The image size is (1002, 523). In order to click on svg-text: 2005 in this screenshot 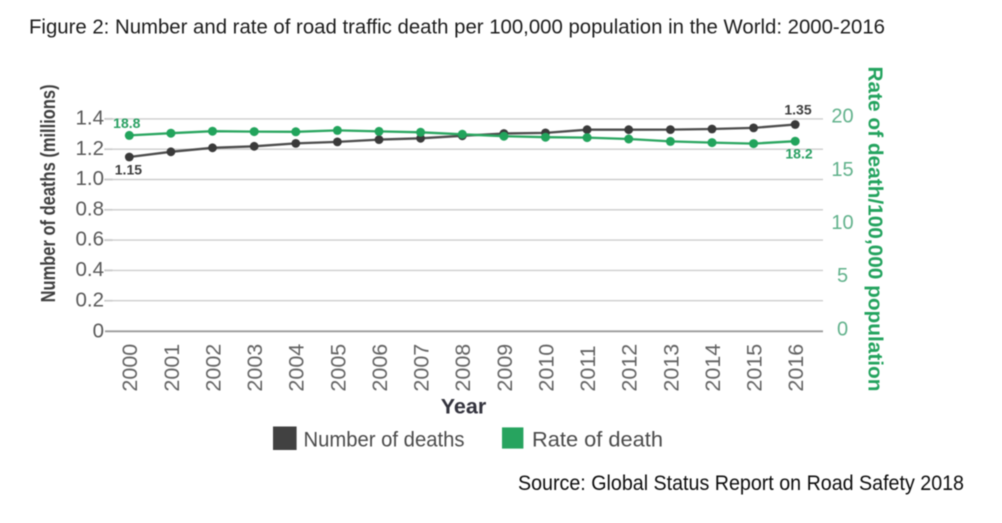, I will do `click(338, 368)`.